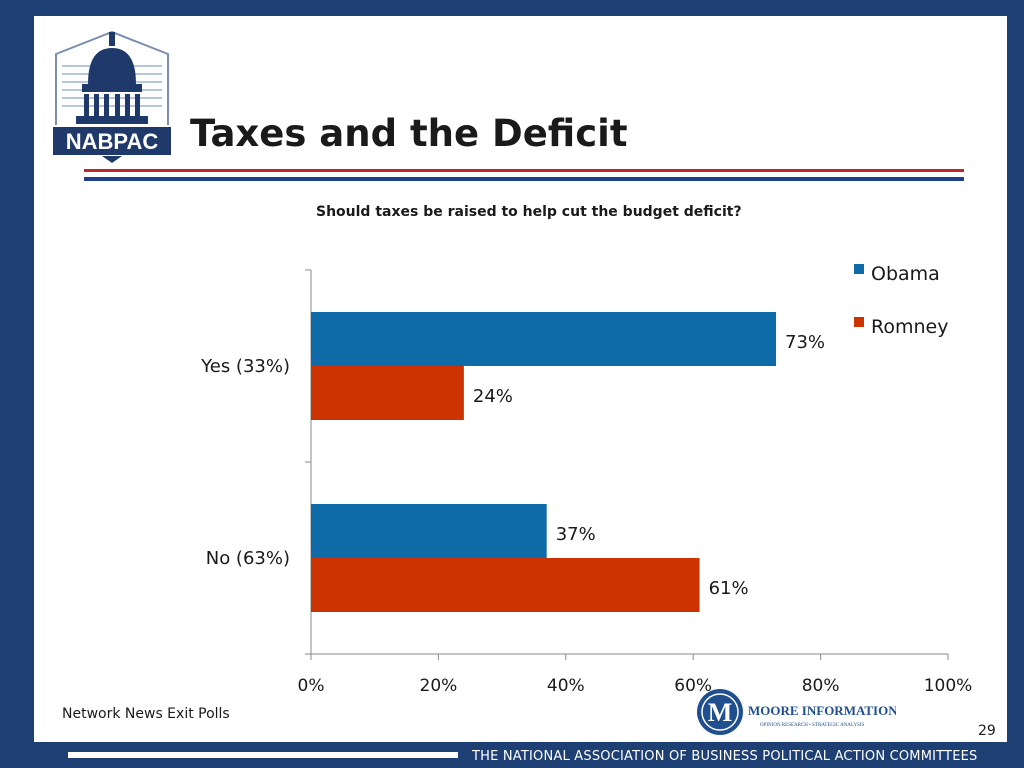  What do you see at coordinates (859, 322) in the screenshot?
I see `legend-swatch-romney` at bounding box center [859, 322].